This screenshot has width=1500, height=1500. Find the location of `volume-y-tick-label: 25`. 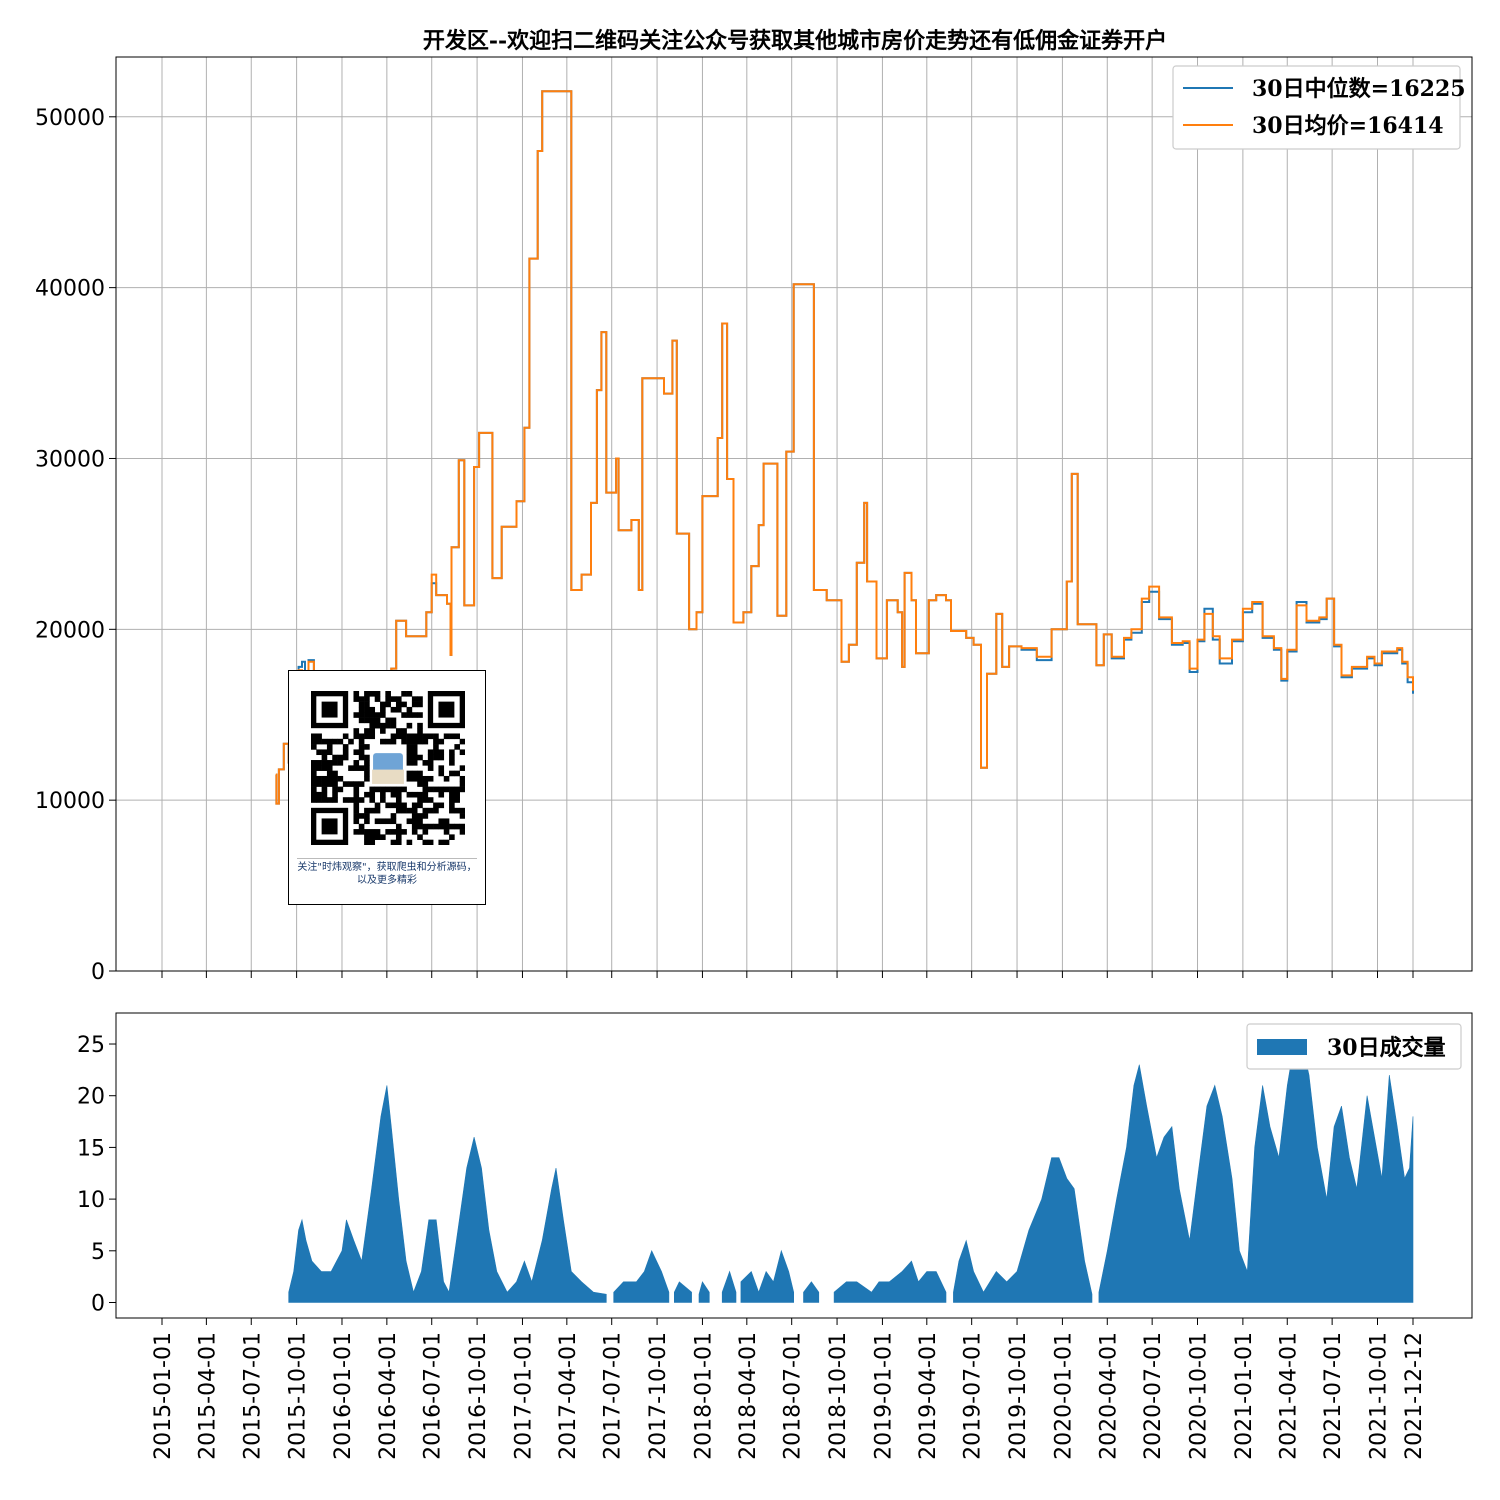

volume-y-tick-label: 25 is located at coordinates (91, 1045).